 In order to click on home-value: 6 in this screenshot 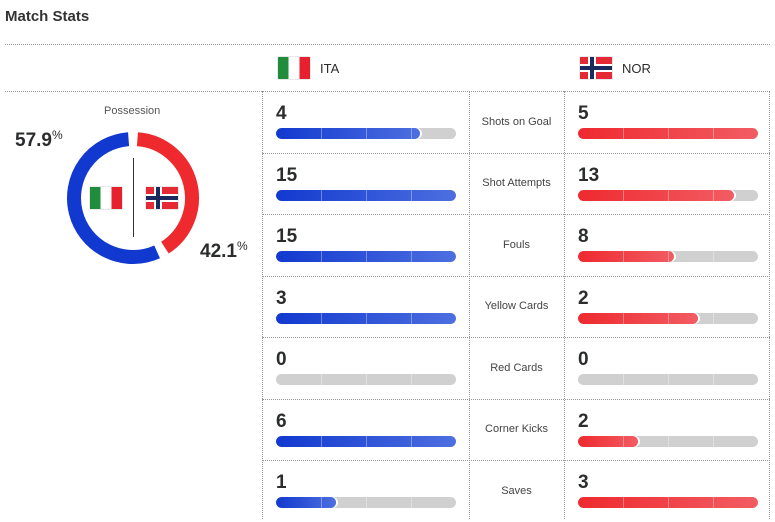, I will do `click(281, 421)`.